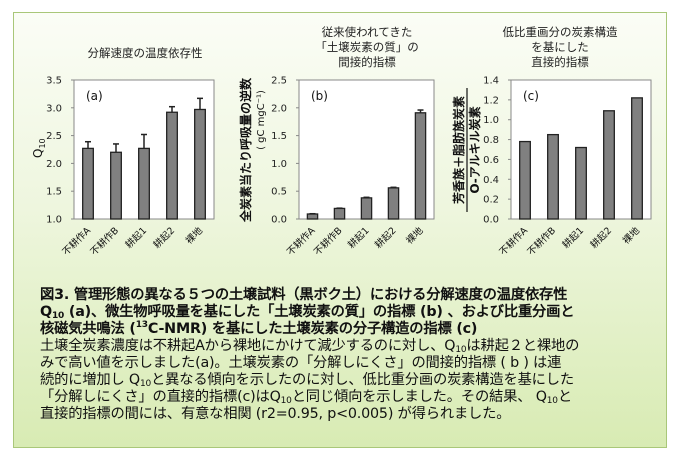 The height and width of the screenshot is (461, 680). I want to click on caption-line: 土壌全炭素濃度は不耕起Aから裸地にかけて減少するのに対し、Q10は耕起２と裸地の, so click(350, 346).